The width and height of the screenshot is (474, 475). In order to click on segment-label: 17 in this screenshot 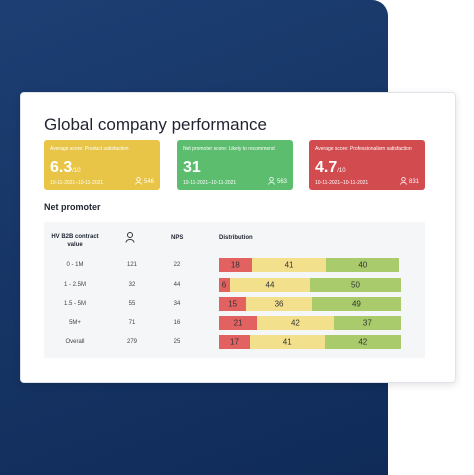, I will do `click(234, 342)`.